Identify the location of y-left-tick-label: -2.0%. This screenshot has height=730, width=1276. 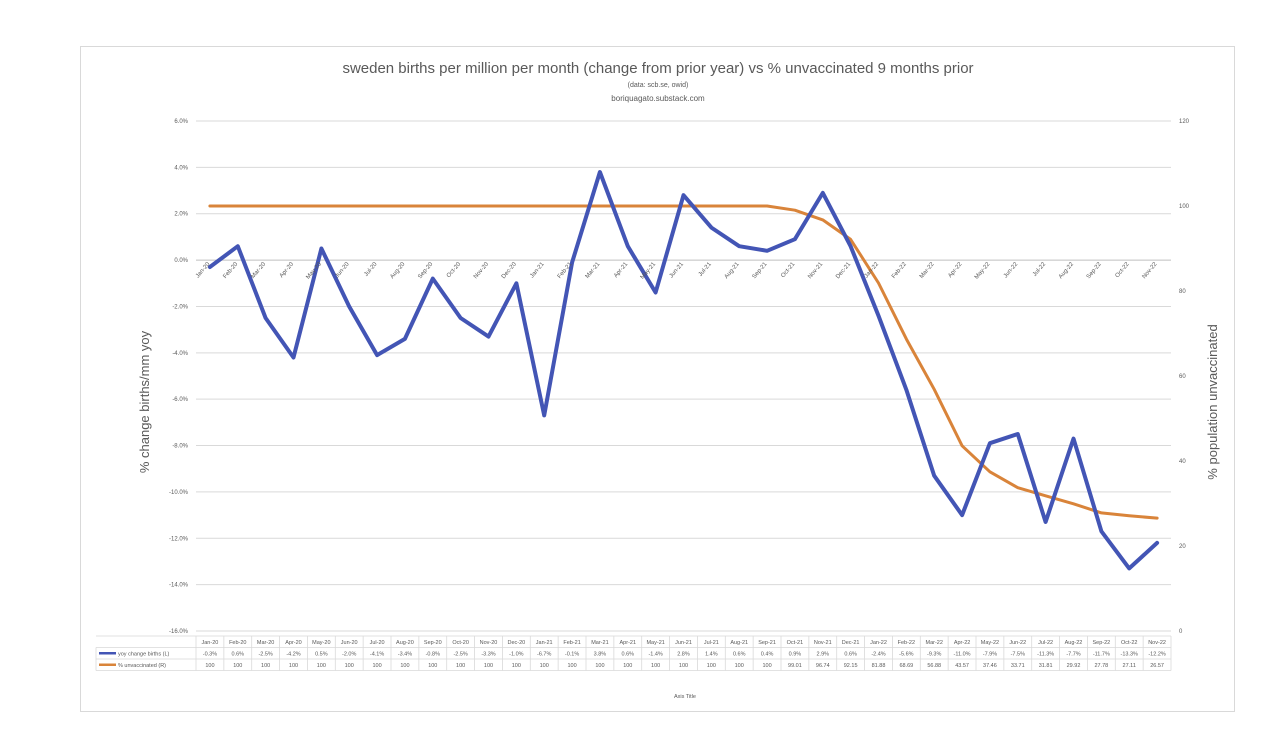
(180, 307).